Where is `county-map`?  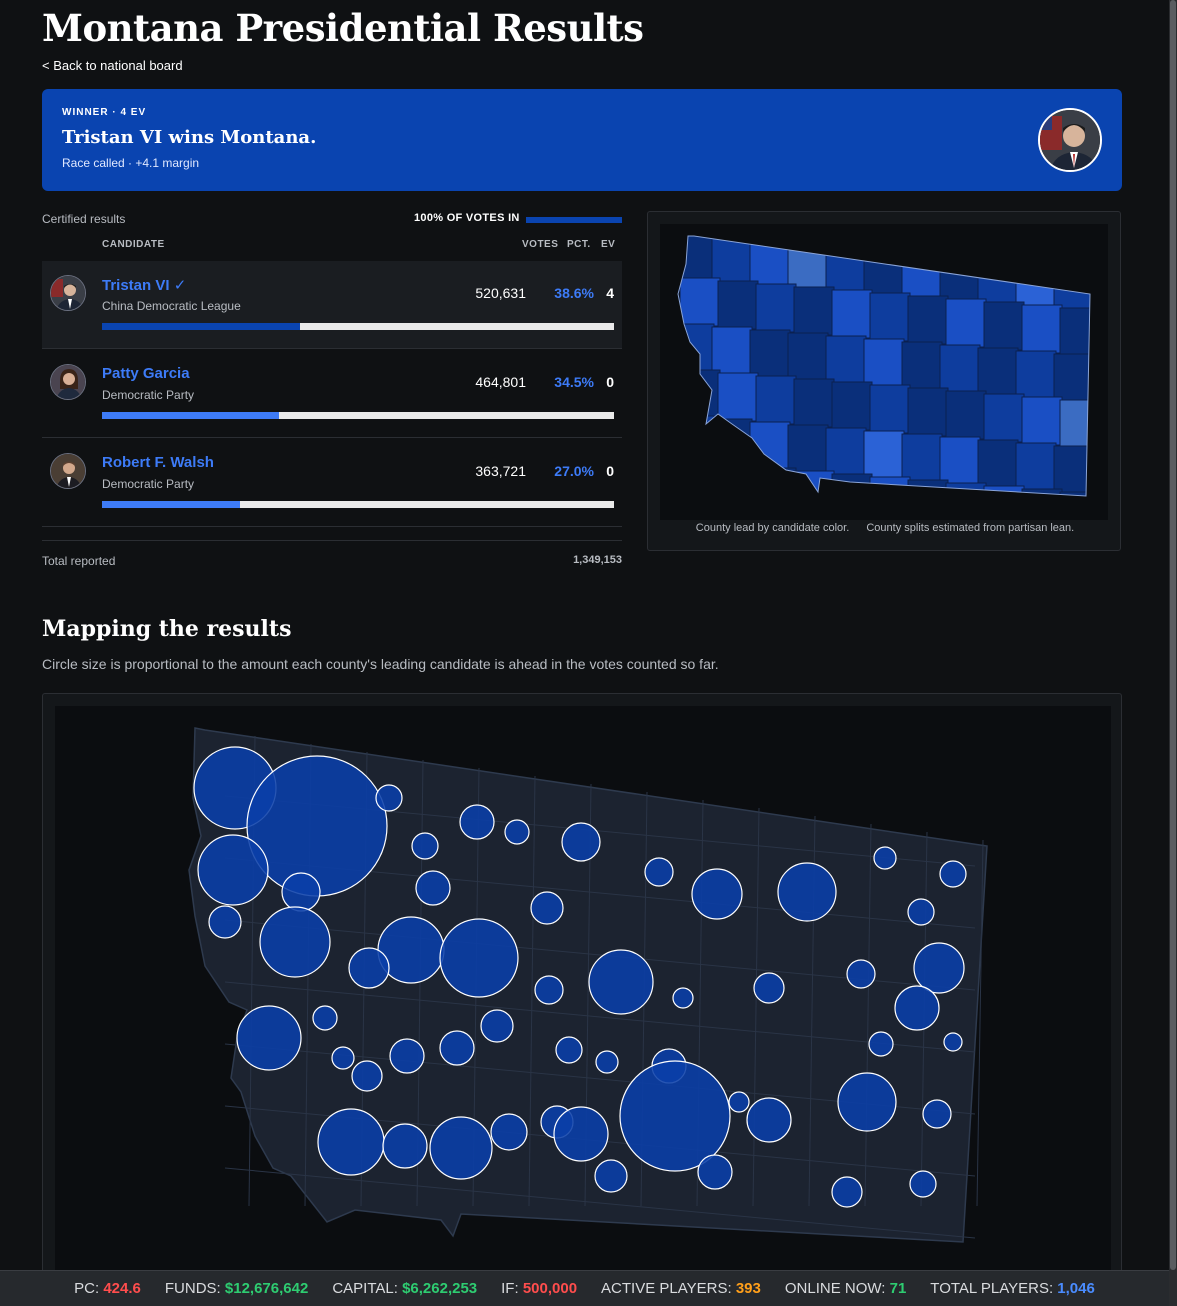
county-map is located at coordinates (884, 372).